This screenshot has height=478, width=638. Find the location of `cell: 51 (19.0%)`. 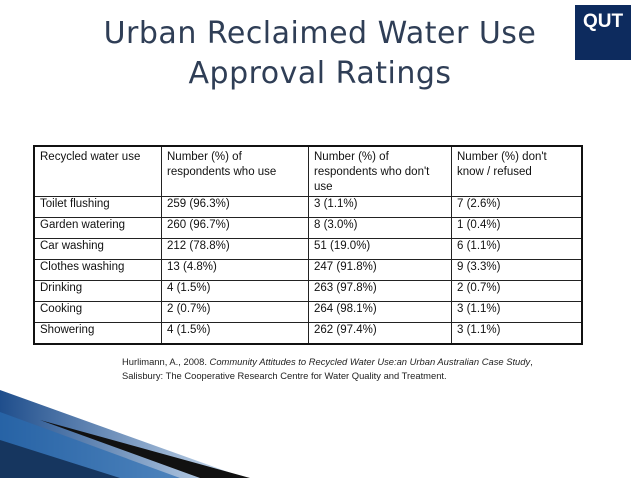

cell: 51 (19.0%) is located at coordinates (380, 249).